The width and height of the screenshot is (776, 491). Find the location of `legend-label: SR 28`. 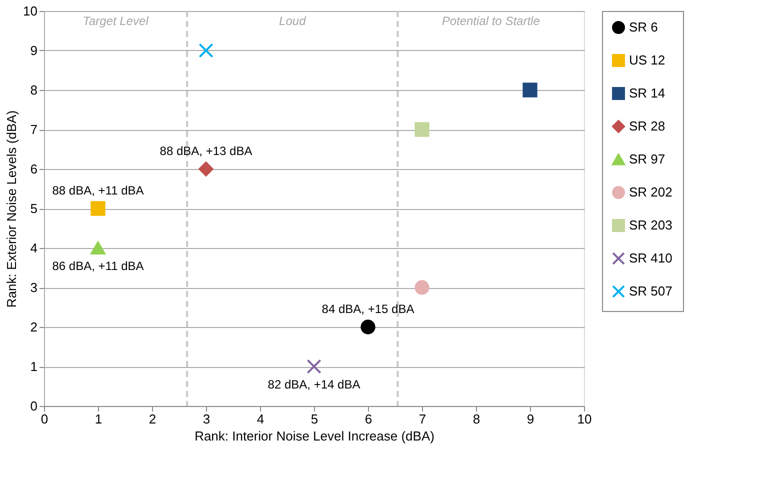

legend-label: SR 28 is located at coordinates (647, 126).